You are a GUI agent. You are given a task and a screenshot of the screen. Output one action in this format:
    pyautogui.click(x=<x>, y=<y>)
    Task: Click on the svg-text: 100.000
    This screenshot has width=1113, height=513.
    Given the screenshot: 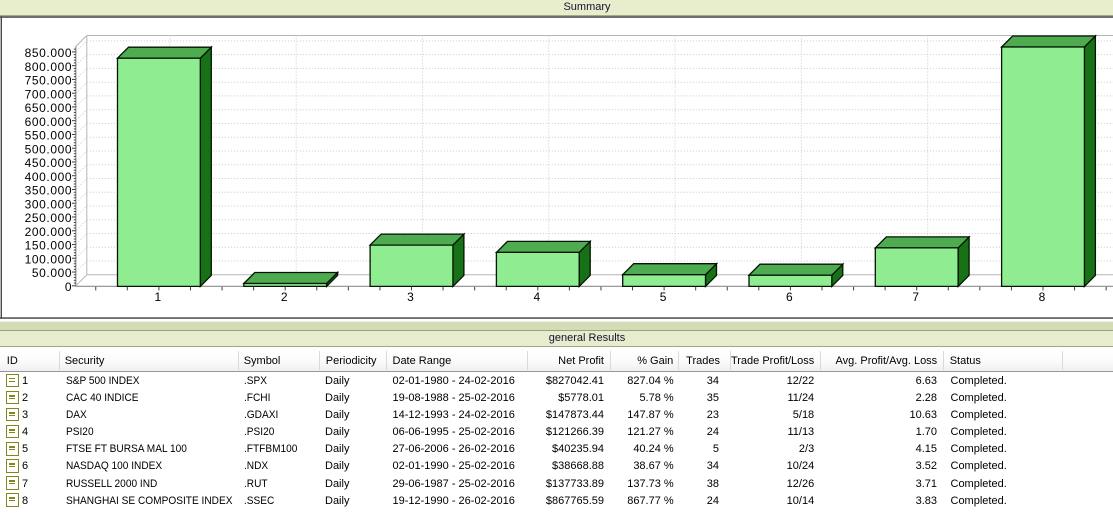 What is the action you would take?
    pyautogui.click(x=49, y=260)
    